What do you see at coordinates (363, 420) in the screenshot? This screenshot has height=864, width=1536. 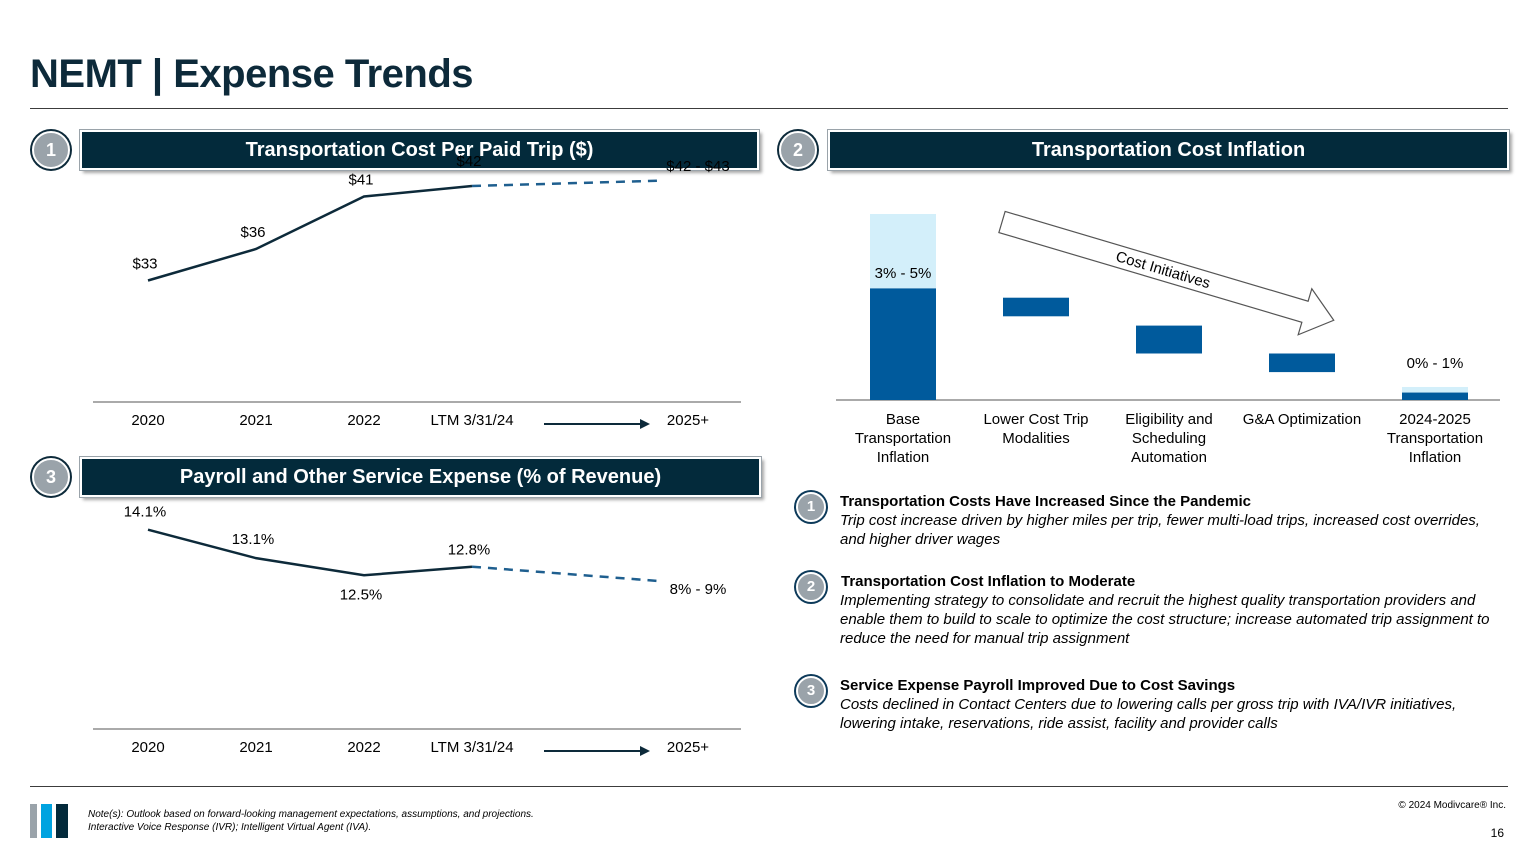 I see `trip-cost-tick-label: 2022` at bounding box center [363, 420].